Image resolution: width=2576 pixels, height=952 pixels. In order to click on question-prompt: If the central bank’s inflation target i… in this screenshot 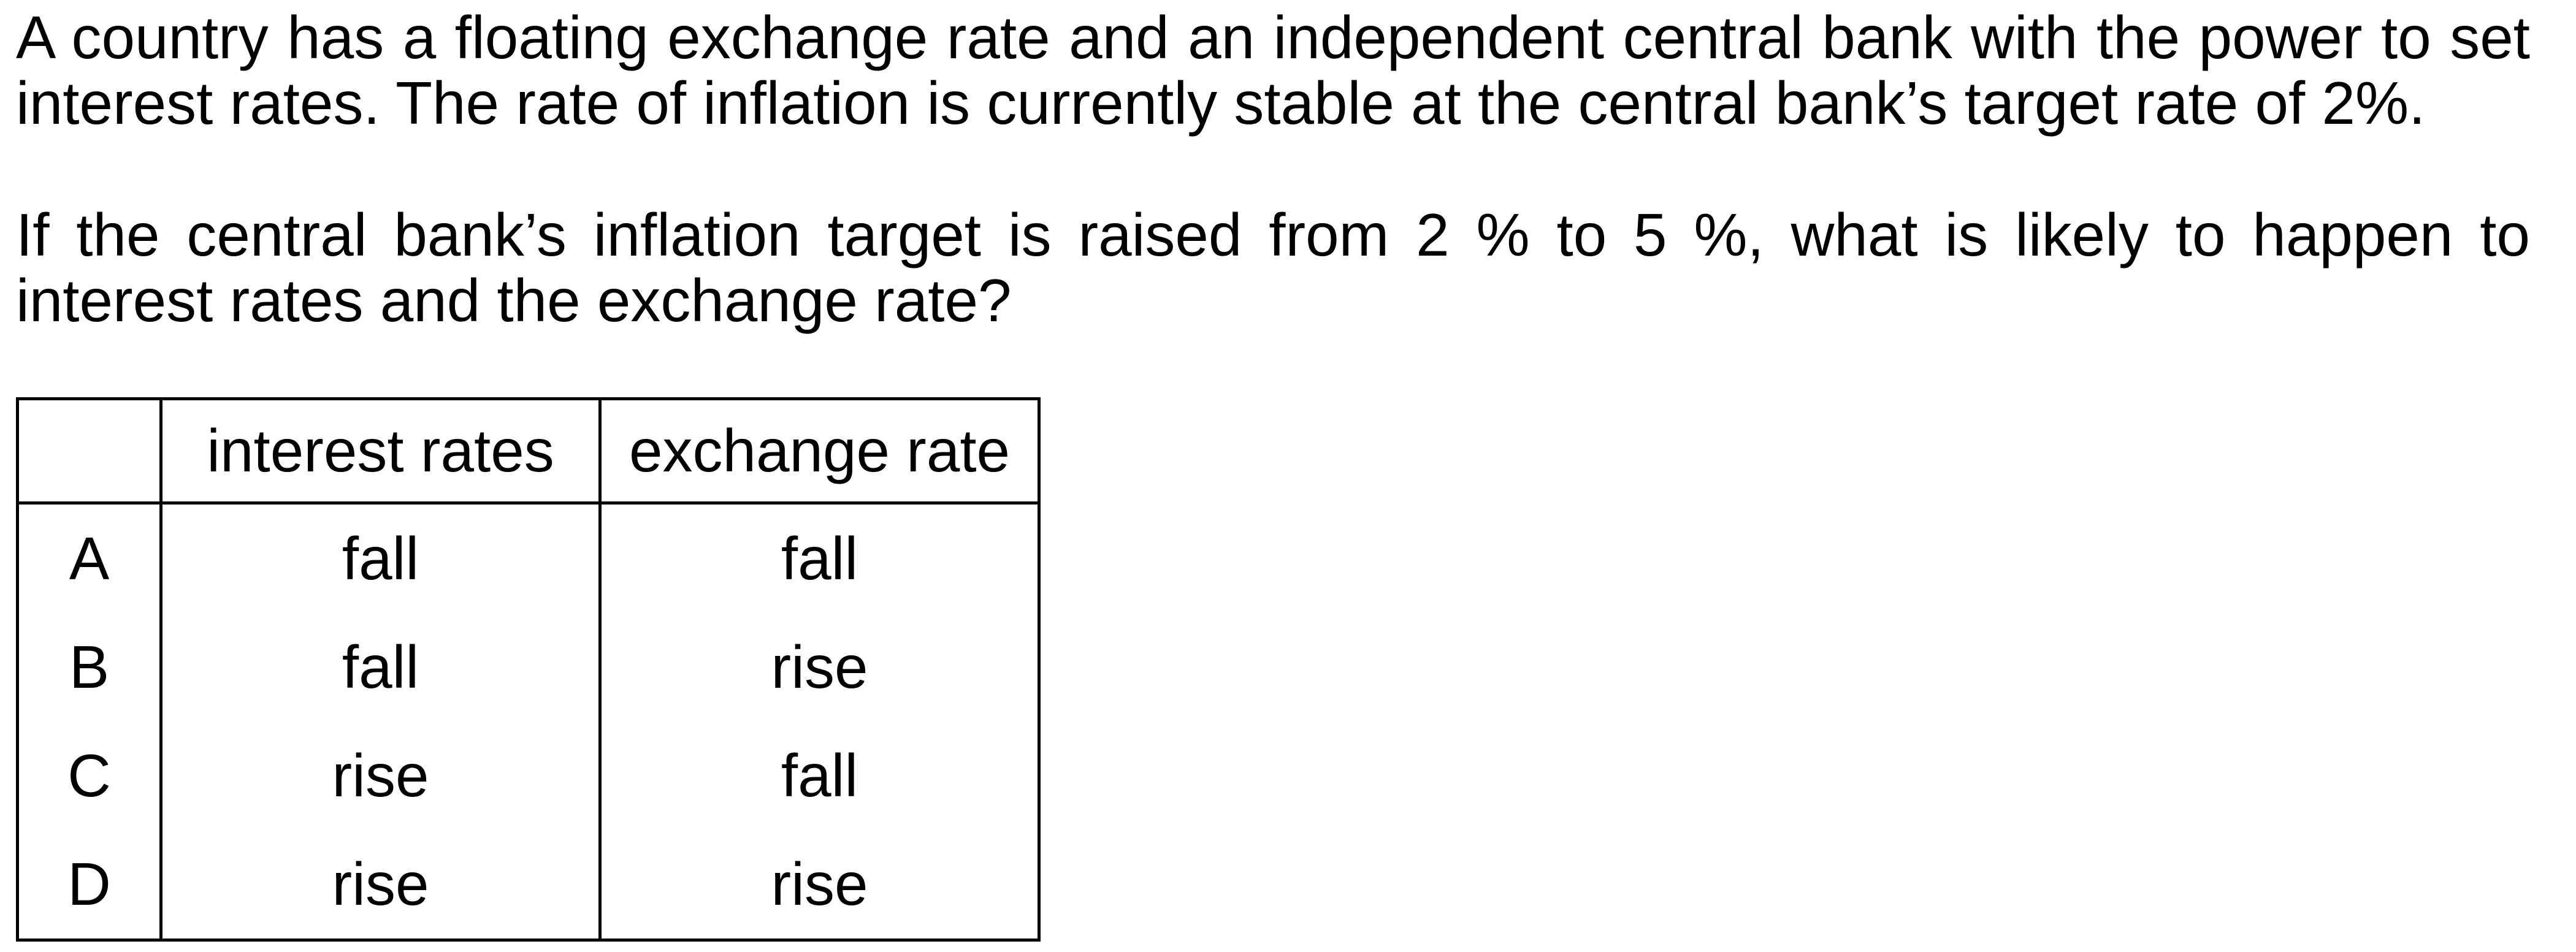, I will do `click(1273, 267)`.